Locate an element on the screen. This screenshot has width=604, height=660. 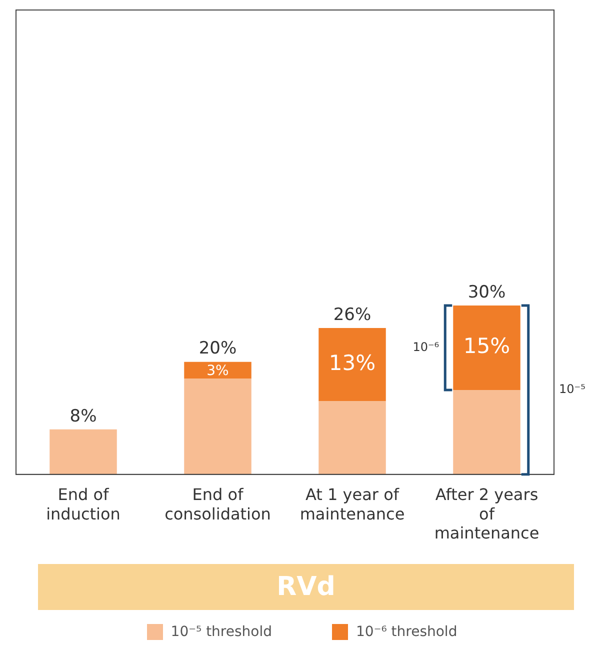
data-label: 13% is located at coordinates (352, 363).